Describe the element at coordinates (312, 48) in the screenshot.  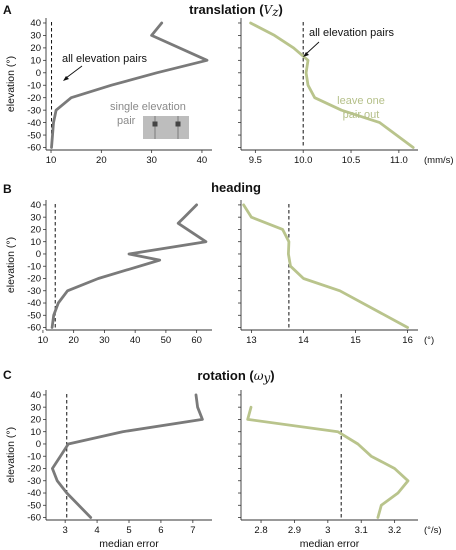
I see `annotation-arrow-right-line` at that location.